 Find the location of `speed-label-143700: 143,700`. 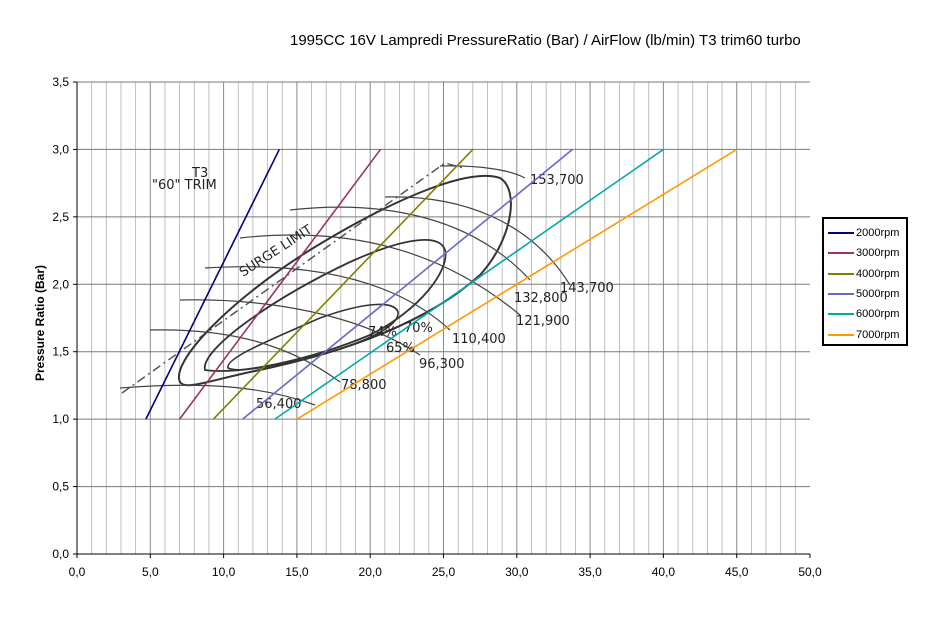

speed-label-143700: 143,700 is located at coordinates (587, 288).